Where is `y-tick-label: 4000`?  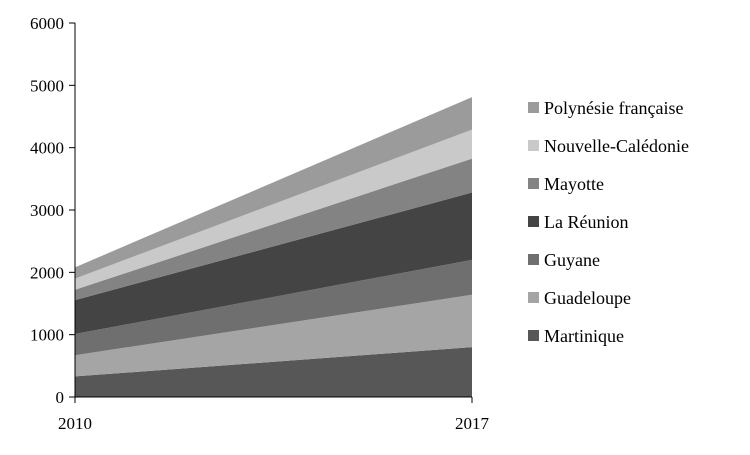
y-tick-label: 4000 is located at coordinates (47, 148).